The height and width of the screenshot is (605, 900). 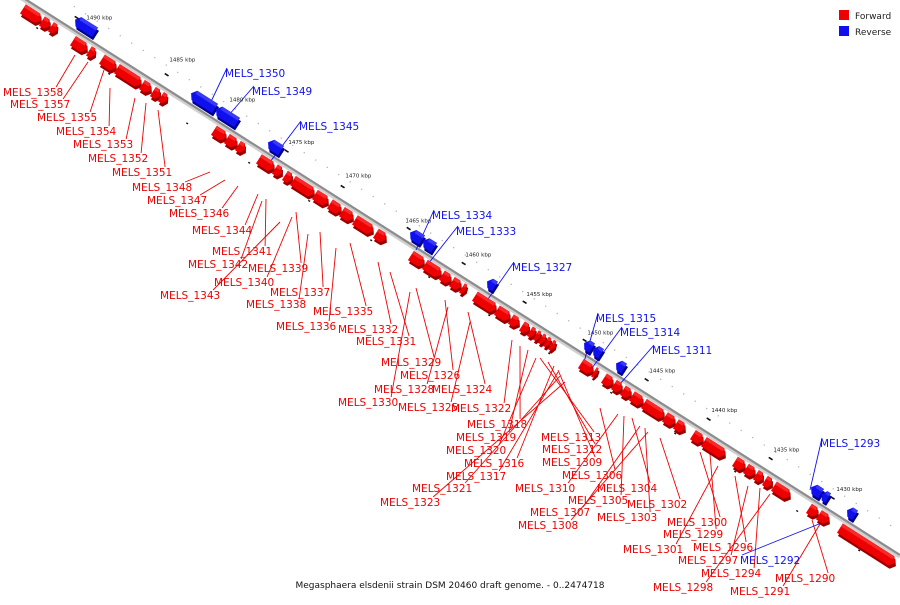 I want to click on forward-gene-label: MELS_1324, so click(x=462, y=390).